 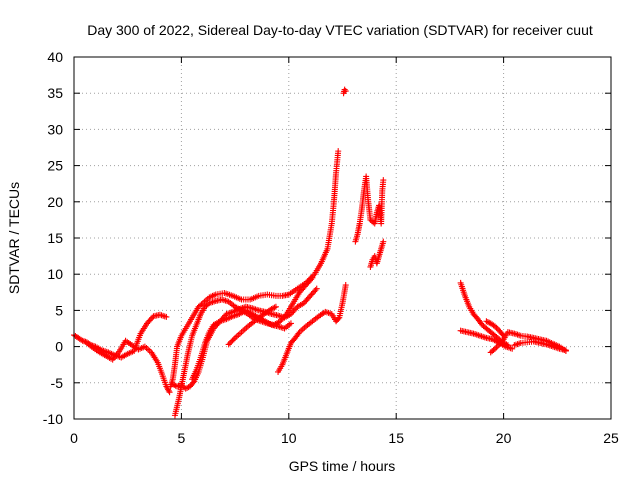 I want to click on series-s8, so click(x=312, y=328).